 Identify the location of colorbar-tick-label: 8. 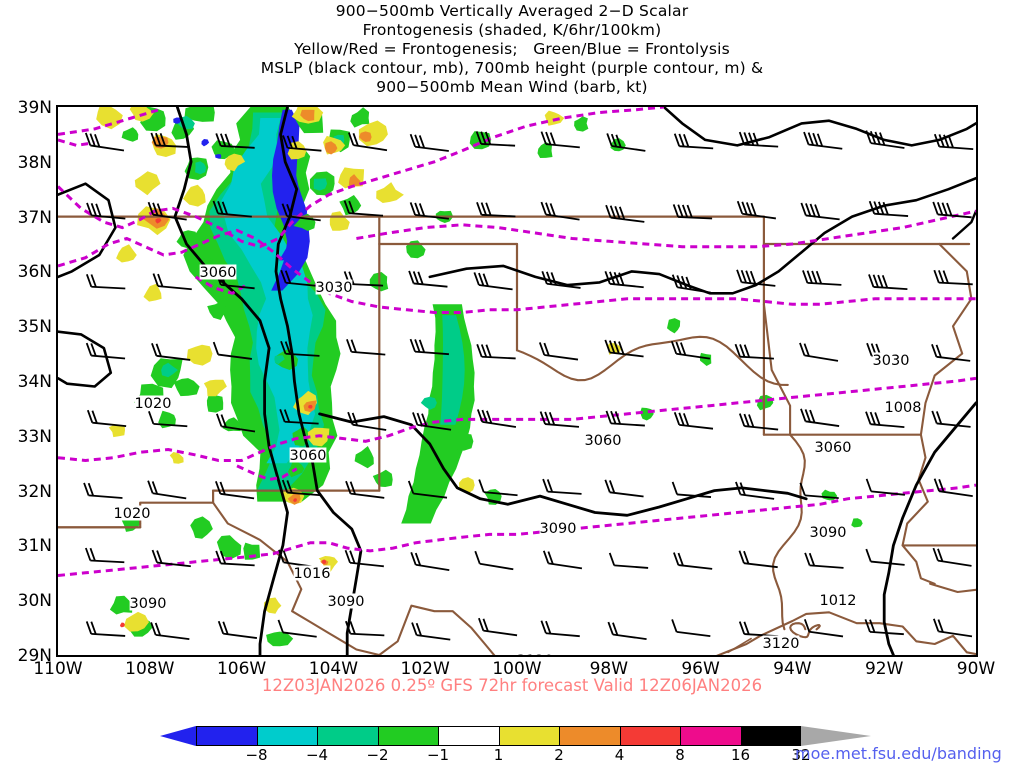
(680, 755).